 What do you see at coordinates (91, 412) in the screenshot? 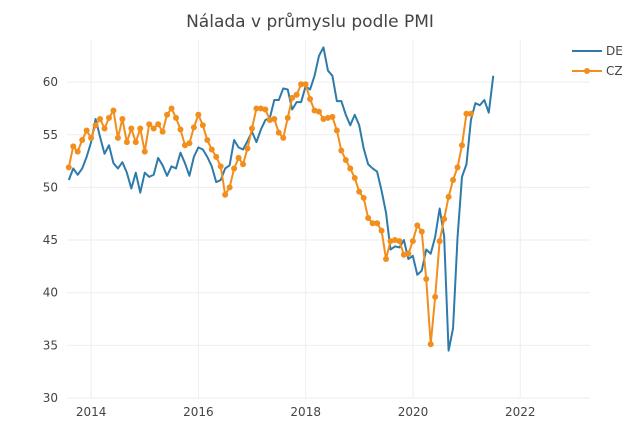
I see `x-tick-label: 2014` at bounding box center [91, 412].